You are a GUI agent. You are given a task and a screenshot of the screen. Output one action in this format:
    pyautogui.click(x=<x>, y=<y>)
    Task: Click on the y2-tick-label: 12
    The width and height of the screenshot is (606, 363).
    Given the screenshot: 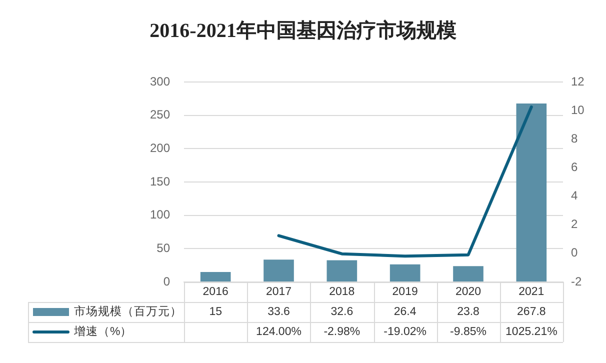 What is the action you would take?
    pyautogui.click(x=578, y=81)
    